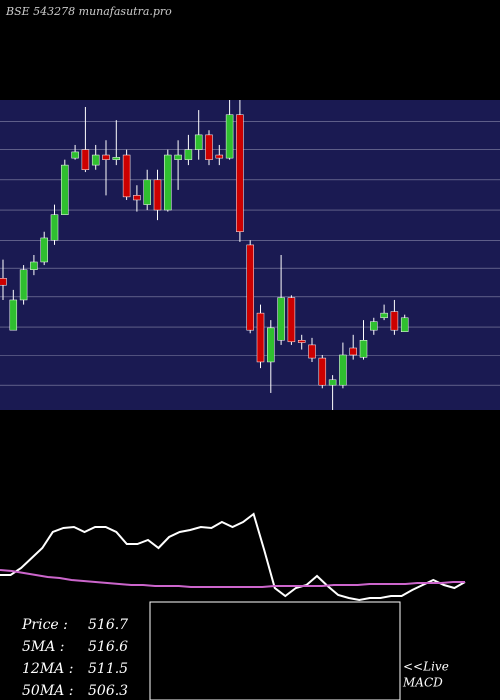  What do you see at coordinates (43, 647) in the screenshot?
I see `stat-label: 5MA :` at bounding box center [43, 647].